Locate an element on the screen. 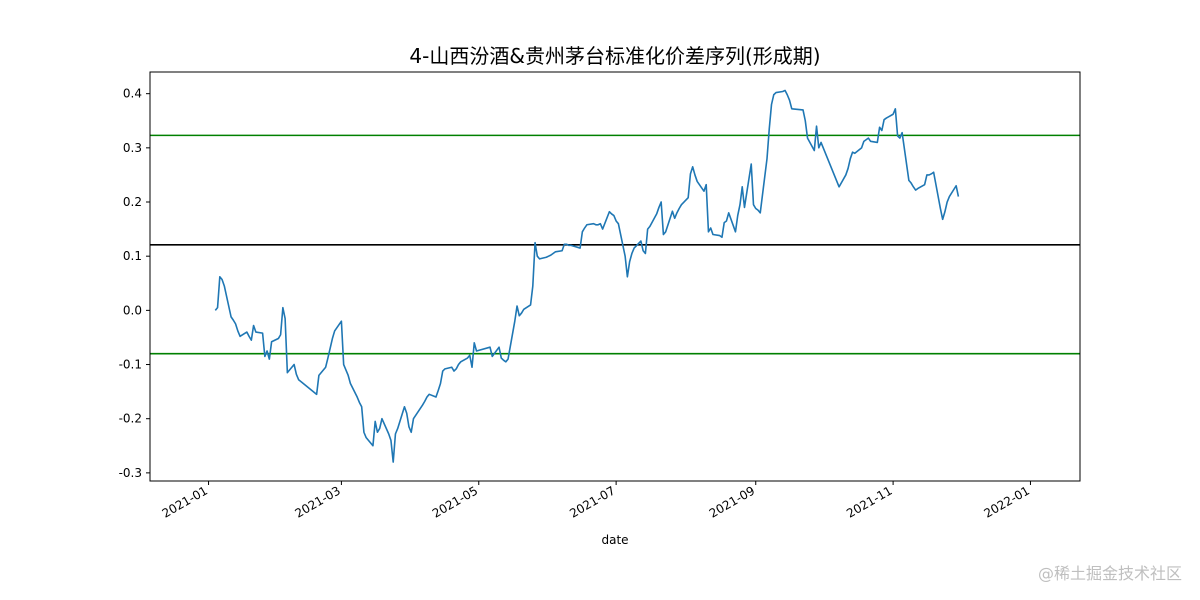 The image size is (1200, 600). y-tick-label: -0.1 is located at coordinates (130, 365).